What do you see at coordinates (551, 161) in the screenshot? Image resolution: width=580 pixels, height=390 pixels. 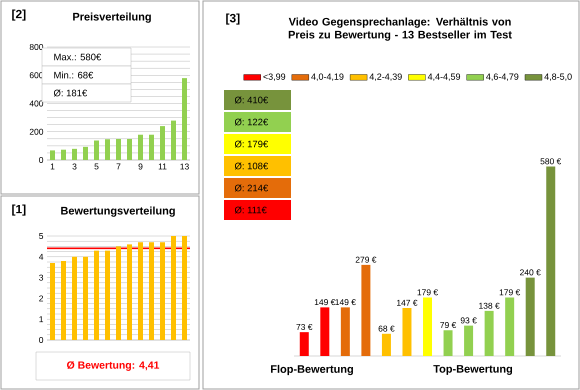 I see `data-label: 580 €` at bounding box center [551, 161].